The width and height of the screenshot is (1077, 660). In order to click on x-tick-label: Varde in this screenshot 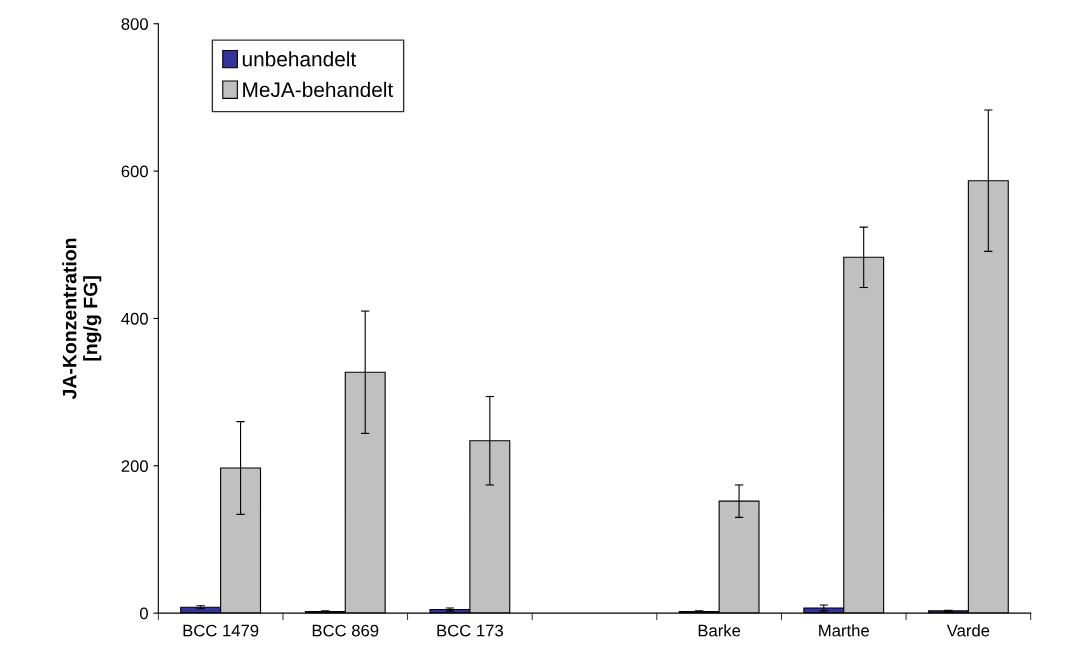, I will do `click(968, 630)`.